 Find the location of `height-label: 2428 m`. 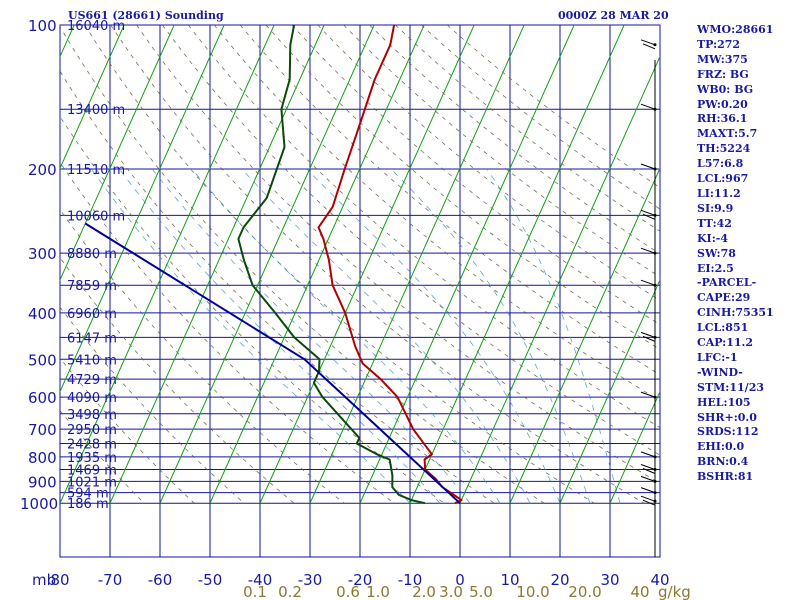

height-label: 2428 m is located at coordinates (92, 444).